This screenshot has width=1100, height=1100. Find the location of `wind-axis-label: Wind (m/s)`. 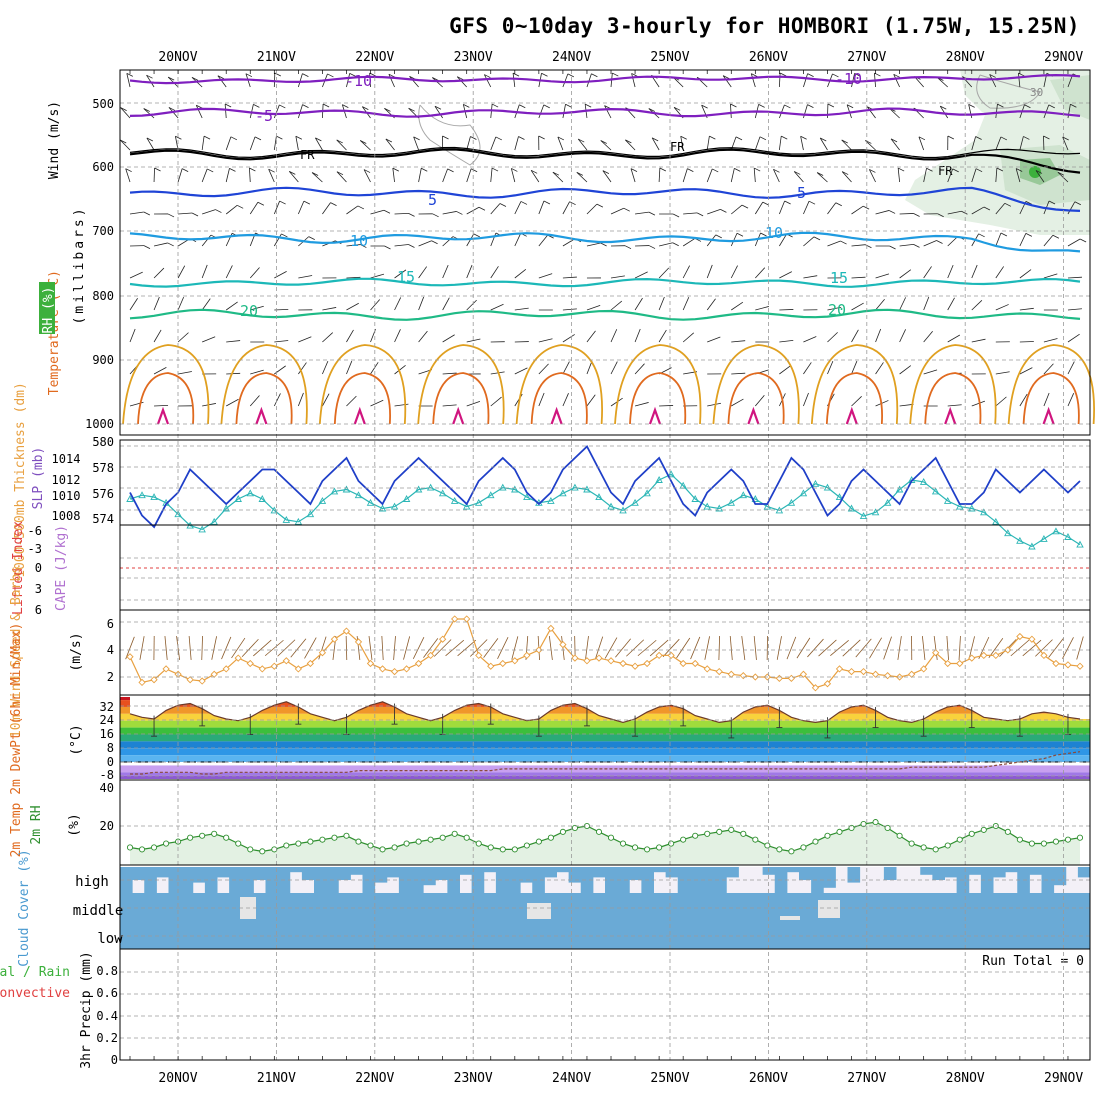

wind-axis-label: Wind (m/s) is located at coordinates (54, 140).